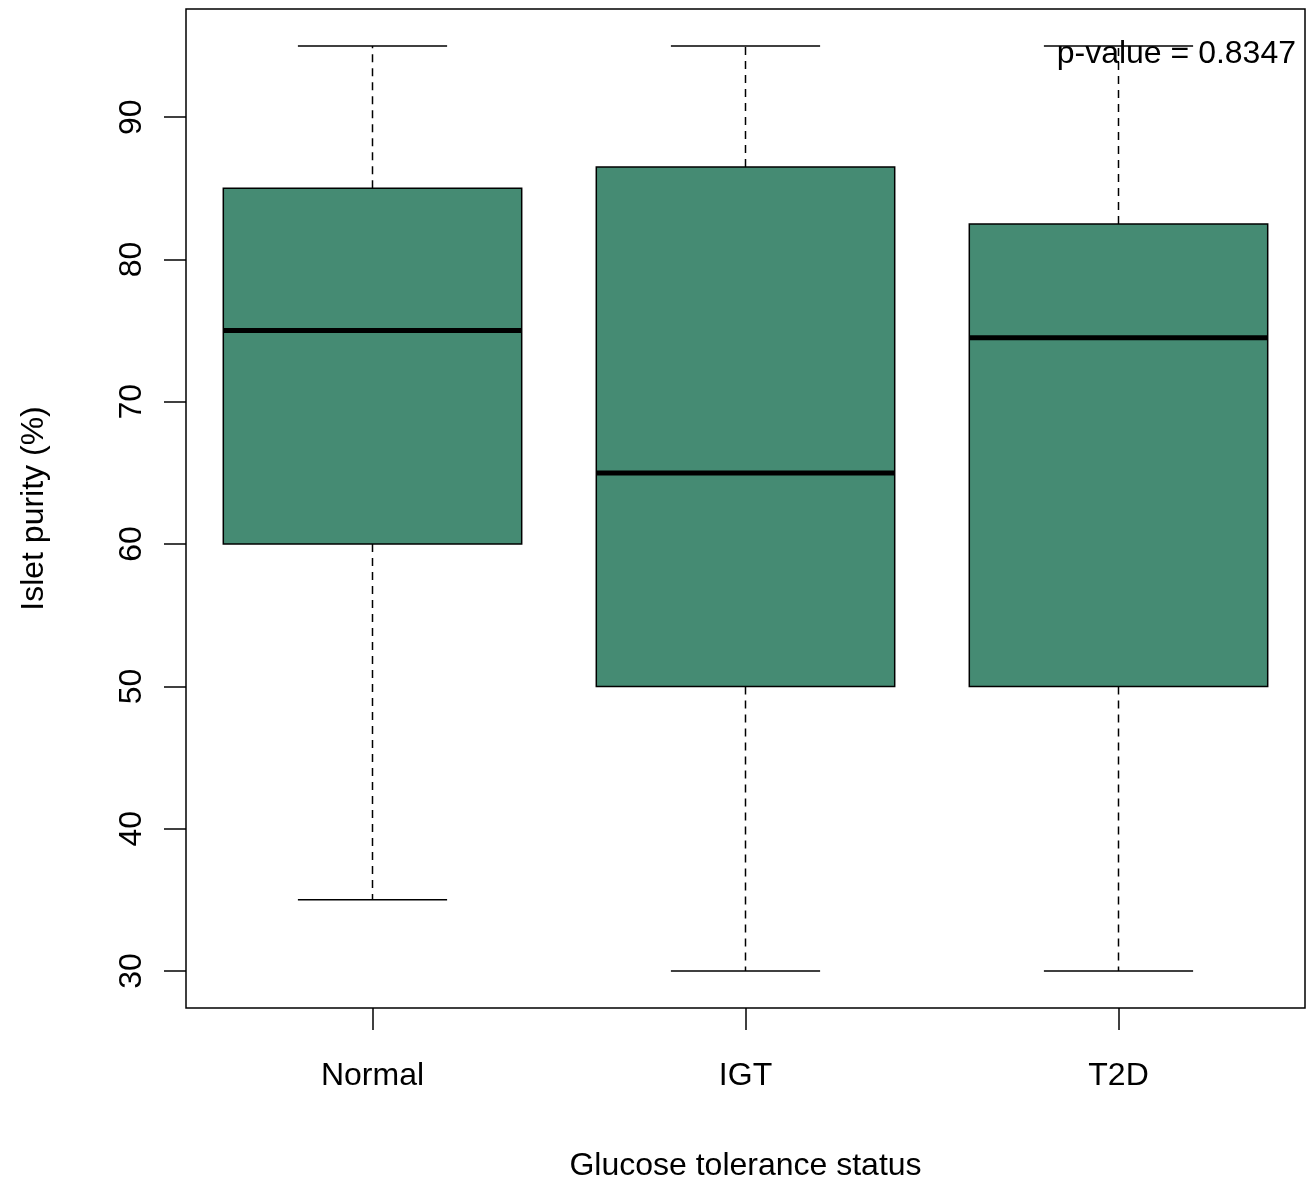  Describe the element at coordinates (130, 828) in the screenshot. I see `y-tick-label: 40` at that location.